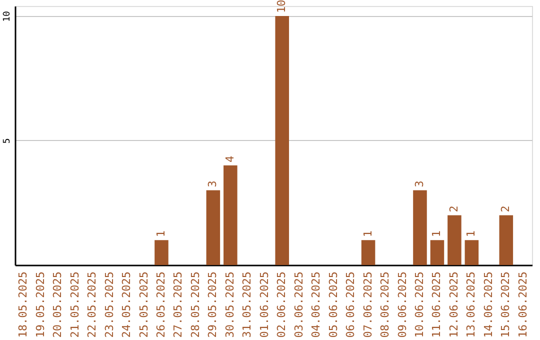  What do you see at coordinates (109, 305) in the screenshot?
I see `x-tick-label: 23.05.2025` at bounding box center [109, 305].